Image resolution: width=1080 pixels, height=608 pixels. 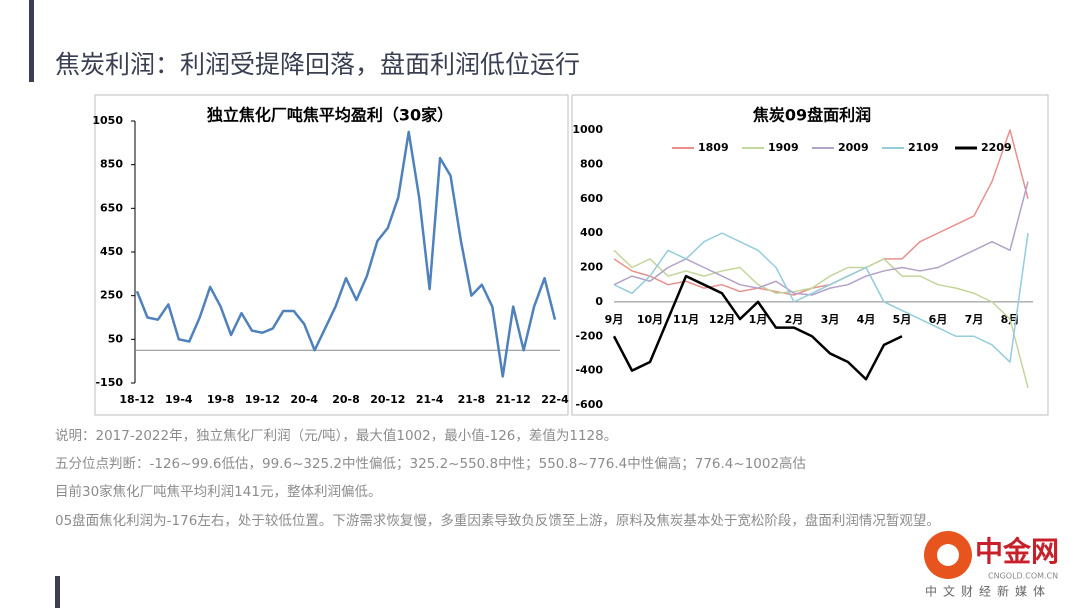 What do you see at coordinates (591, 163) in the screenshot?
I see `y-tick-label: 800` at bounding box center [591, 163].